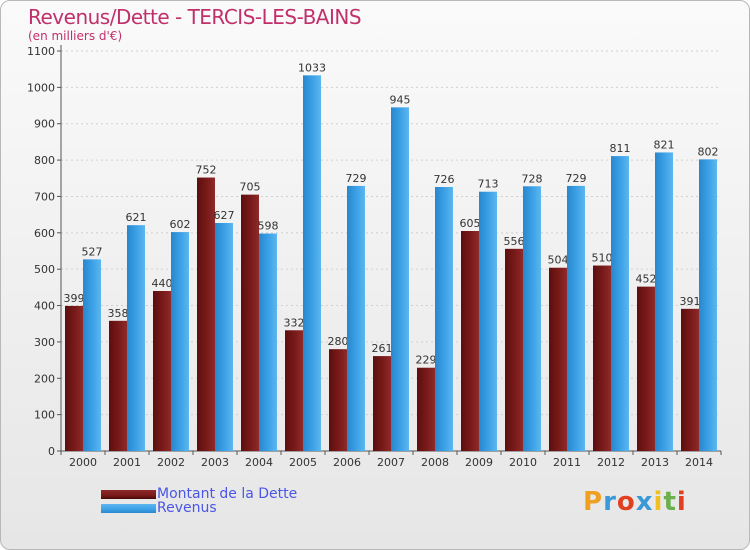  I want to click on y-tick-label: 700, so click(44, 196).